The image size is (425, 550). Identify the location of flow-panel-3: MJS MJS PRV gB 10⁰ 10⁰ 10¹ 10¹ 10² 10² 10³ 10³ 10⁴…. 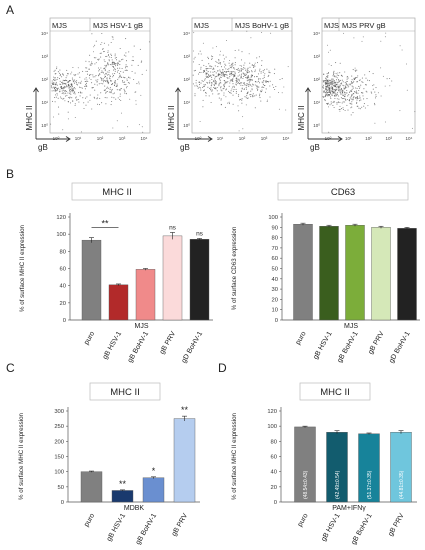
(356, 84).